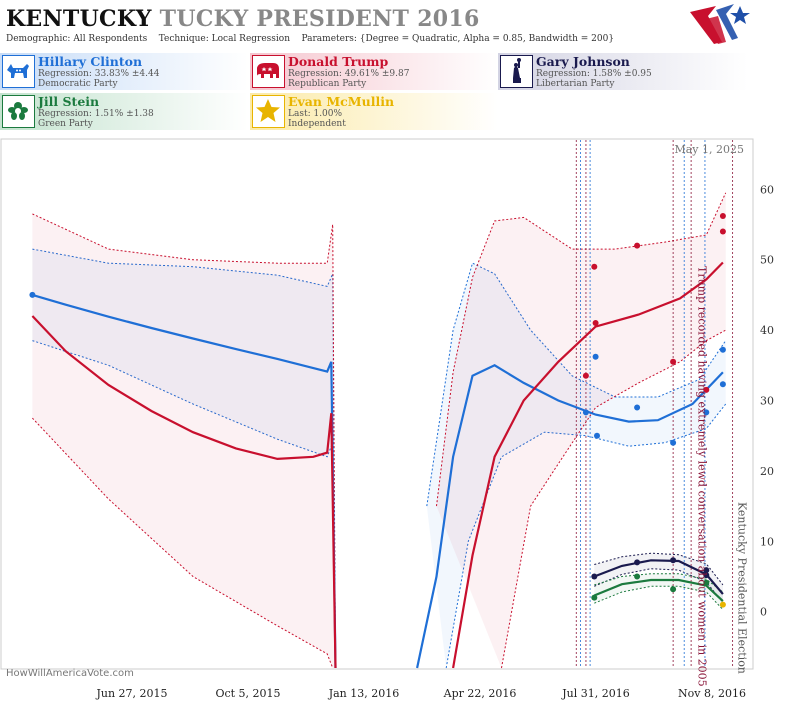  Describe the element at coordinates (329, 39) in the screenshot. I see `parameters-label: Parameters:` at that location.